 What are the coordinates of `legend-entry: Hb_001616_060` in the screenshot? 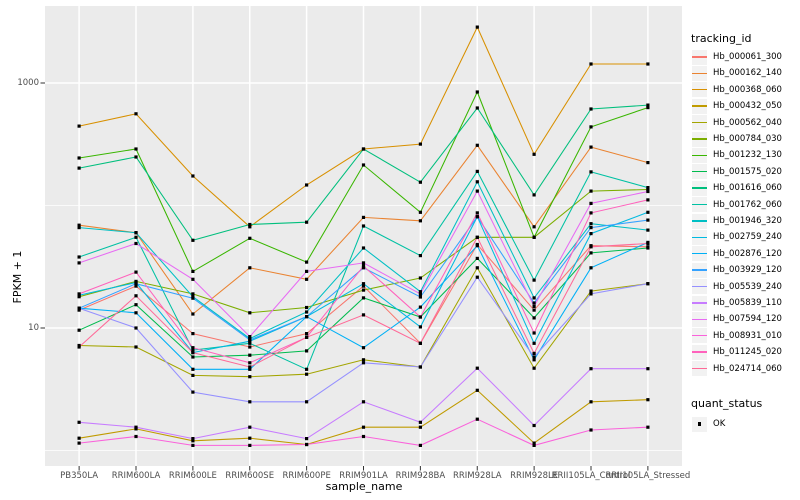 It's located at (737, 188).